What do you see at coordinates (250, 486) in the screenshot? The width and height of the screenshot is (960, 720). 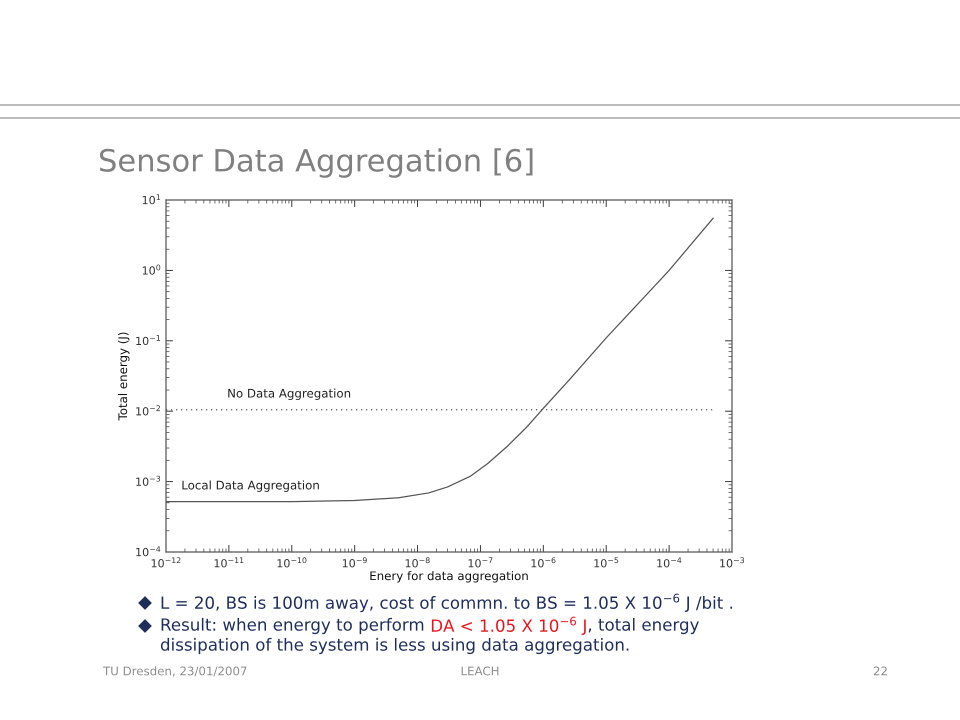 I see `series-label: Local Data Aggregation` at bounding box center [250, 486].